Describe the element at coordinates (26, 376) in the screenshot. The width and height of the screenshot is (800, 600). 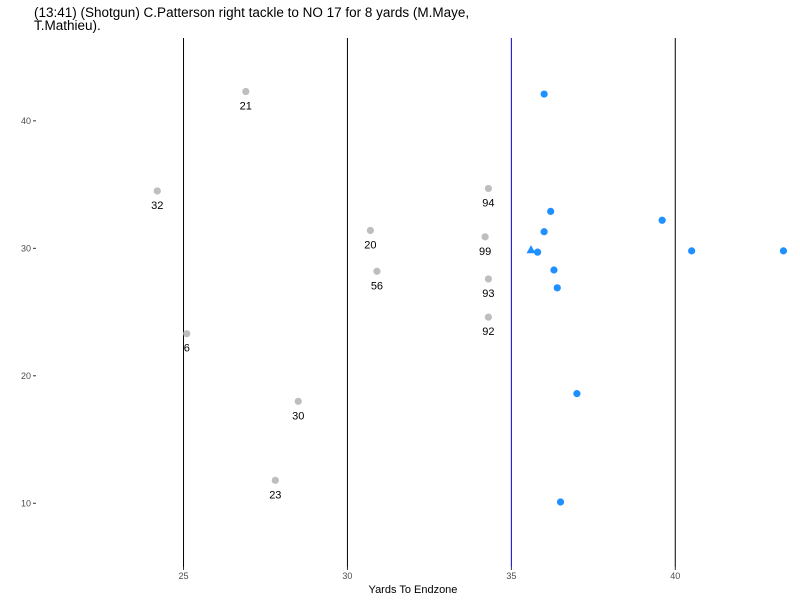
I see `y-tick-label-20: 20` at that location.